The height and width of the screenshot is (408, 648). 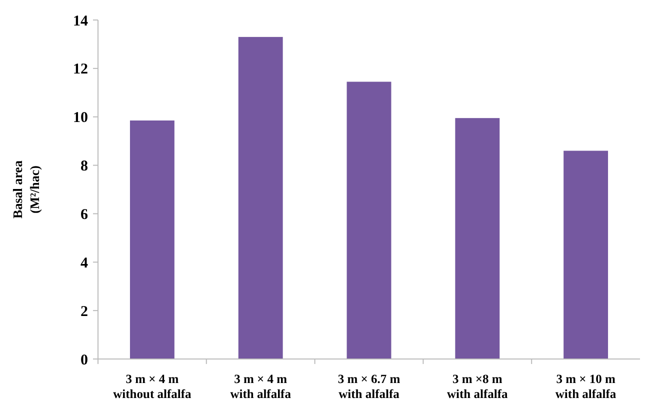 I want to click on y-axis-title: Basal area (M²/hac), so click(x=26, y=189).